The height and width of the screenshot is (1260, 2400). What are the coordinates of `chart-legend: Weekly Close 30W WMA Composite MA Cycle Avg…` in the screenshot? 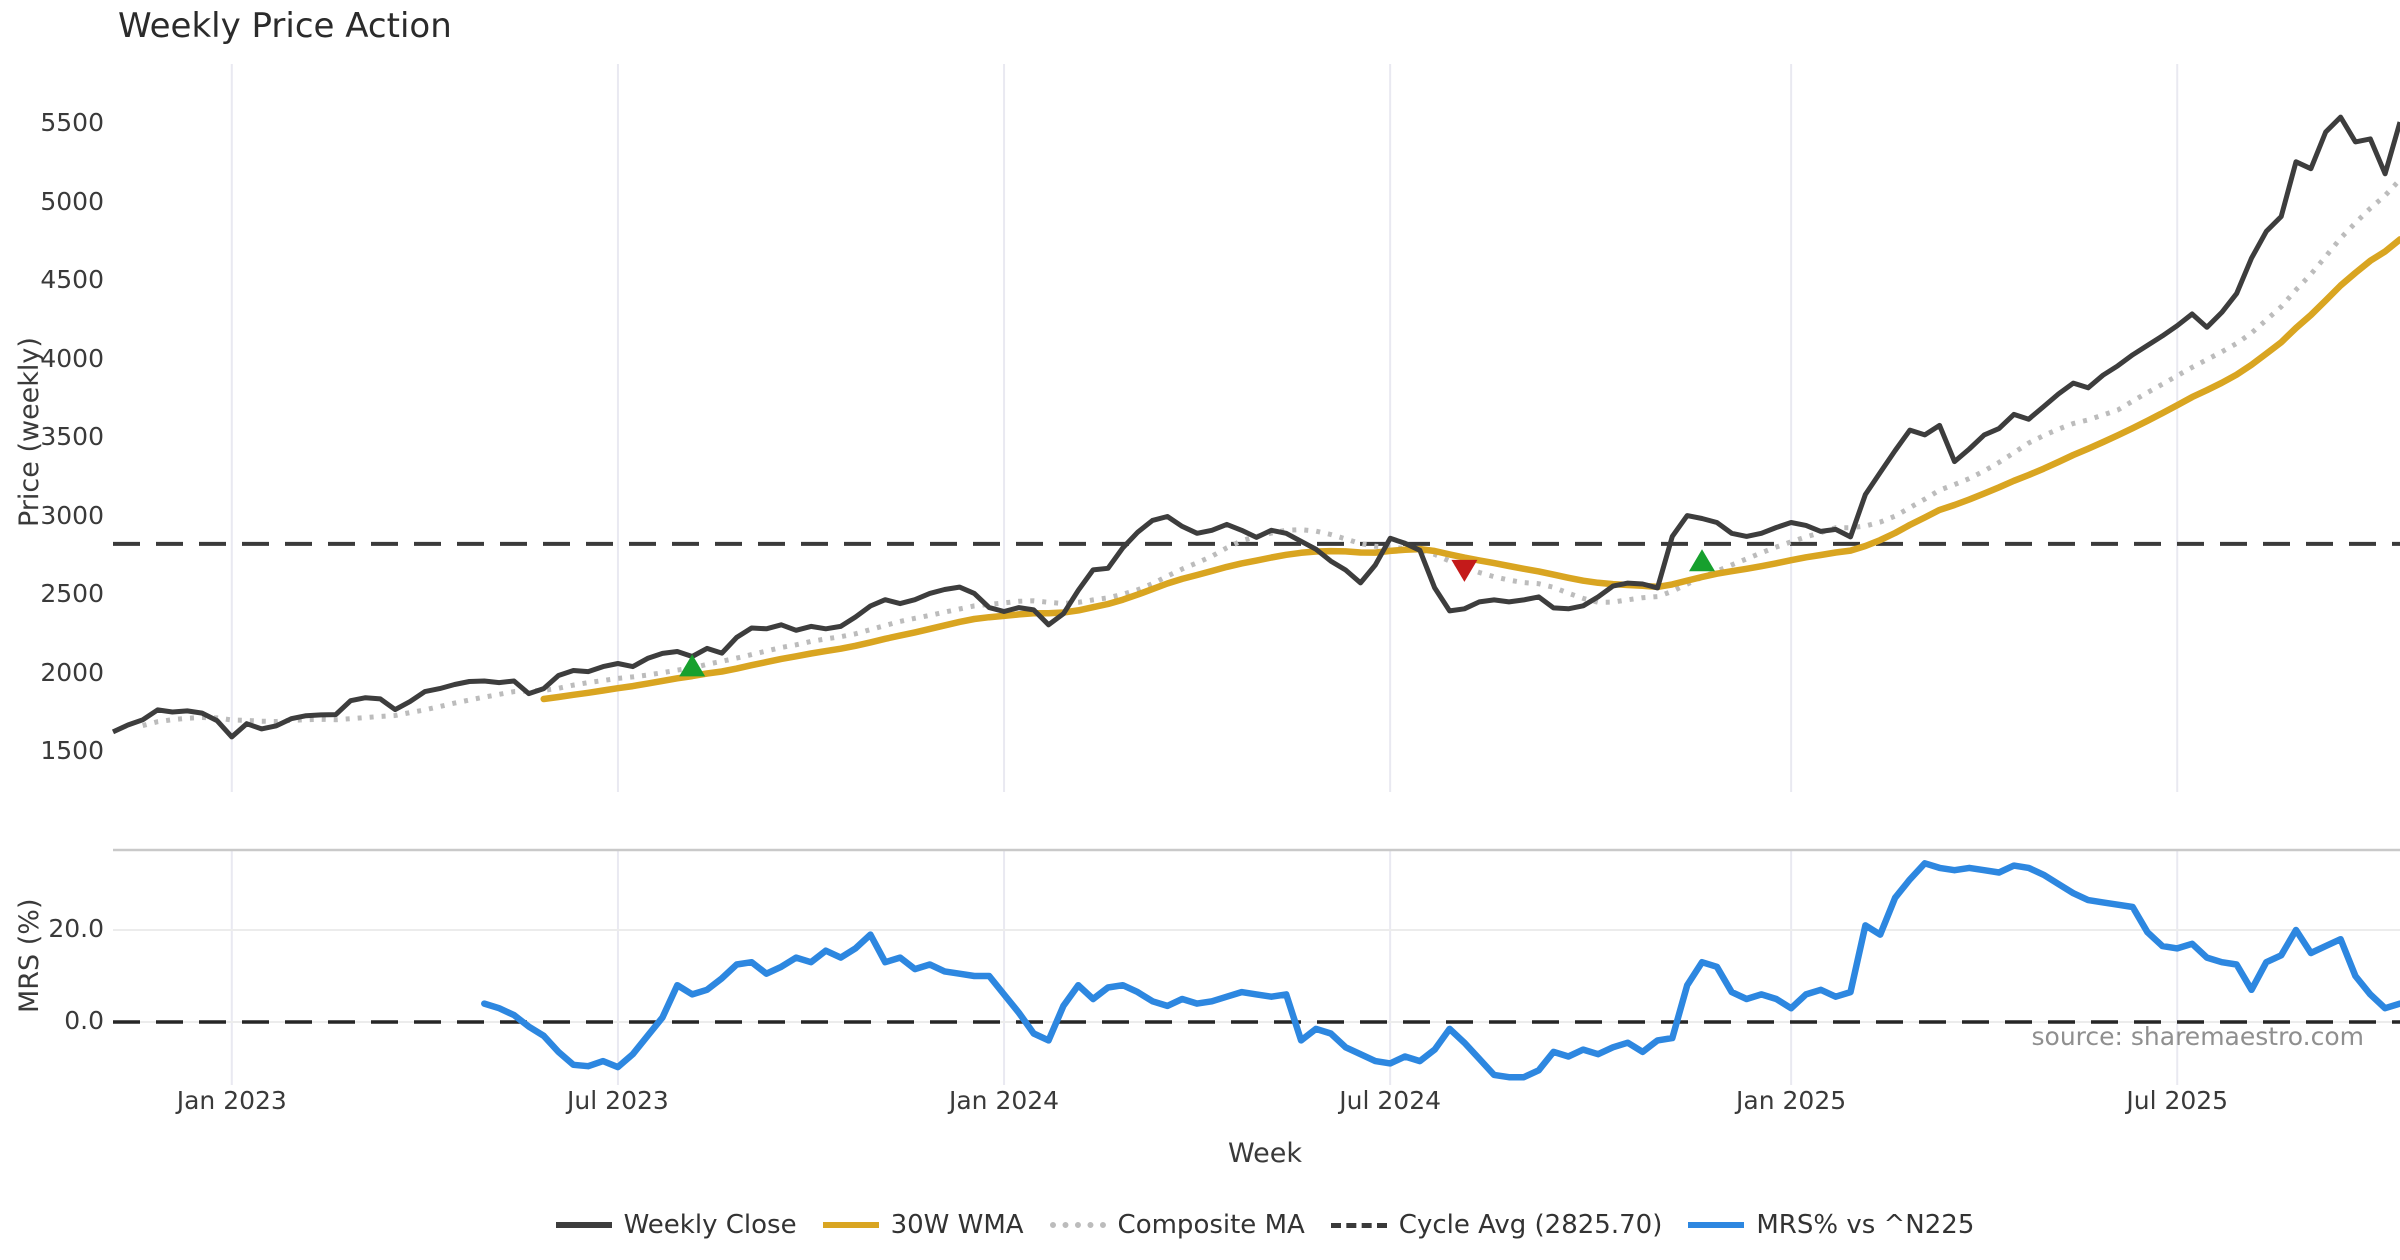 It's located at (1265, 1225).